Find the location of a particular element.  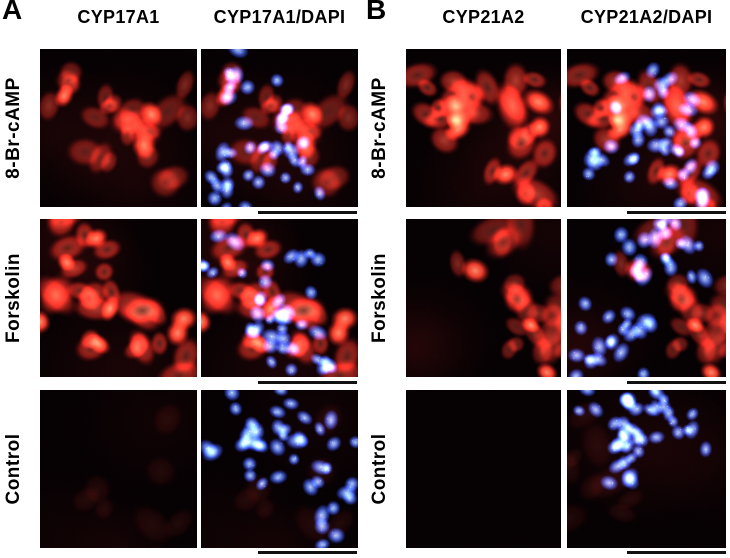

panel-b-col1-header: CYP21A2 is located at coordinates (483, 17).